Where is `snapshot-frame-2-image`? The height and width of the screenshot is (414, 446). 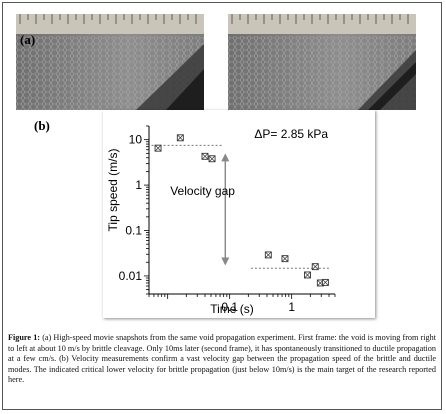 snapshot-frame-2-image is located at coordinates (322, 62).